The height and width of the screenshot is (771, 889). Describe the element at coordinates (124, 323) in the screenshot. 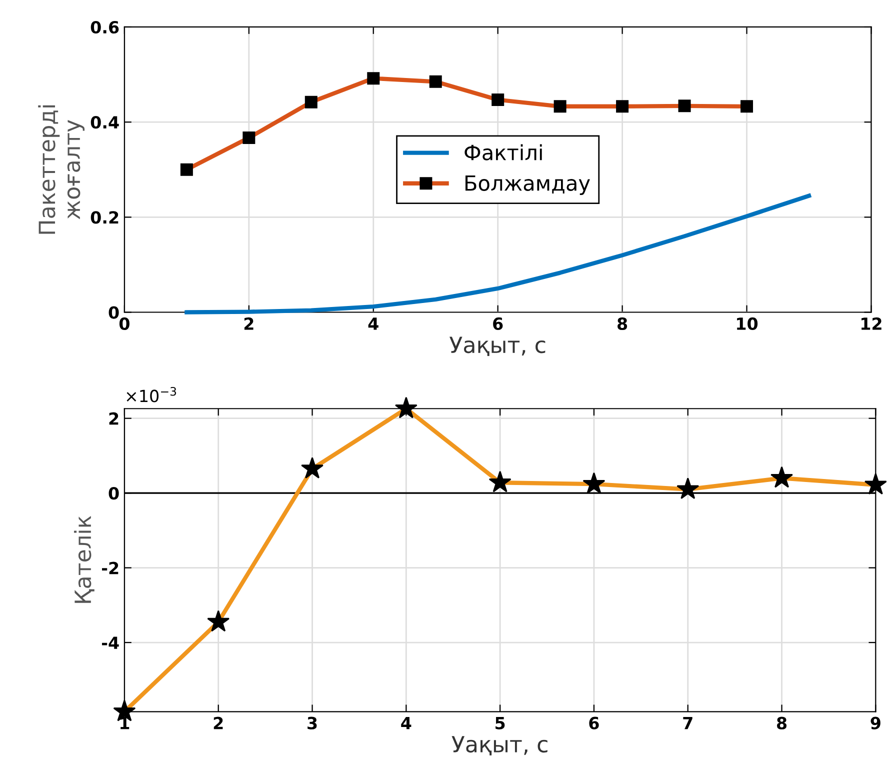

I see `x-tick-label: 0` at that location.